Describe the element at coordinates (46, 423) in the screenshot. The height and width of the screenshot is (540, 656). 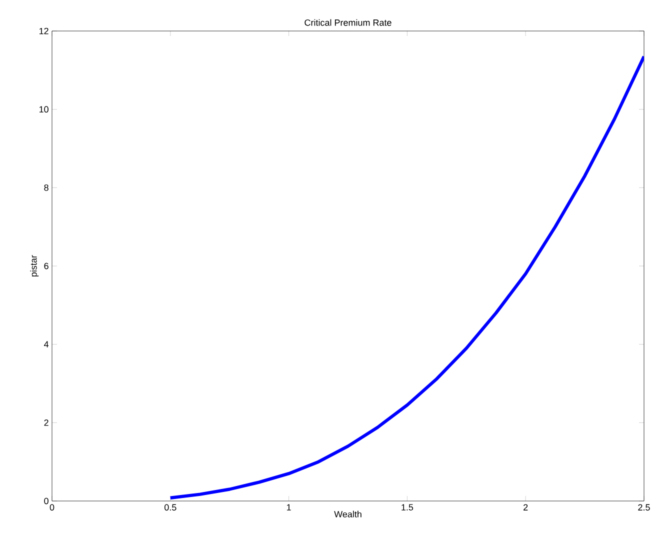
I see `y-tick-label: 2` at that location.